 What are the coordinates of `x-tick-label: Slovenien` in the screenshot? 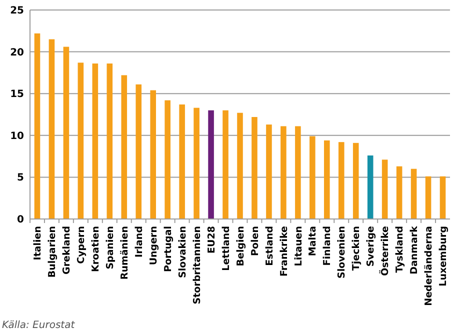 It's located at (342, 252).